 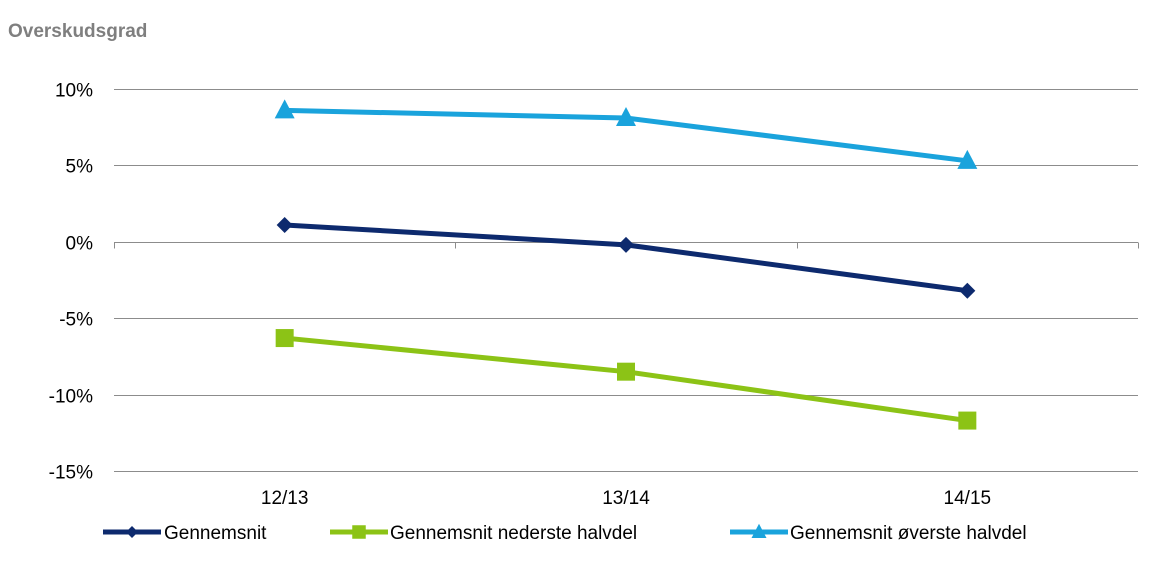 What do you see at coordinates (80, 244) in the screenshot?
I see `y-tick-label: 0%` at bounding box center [80, 244].